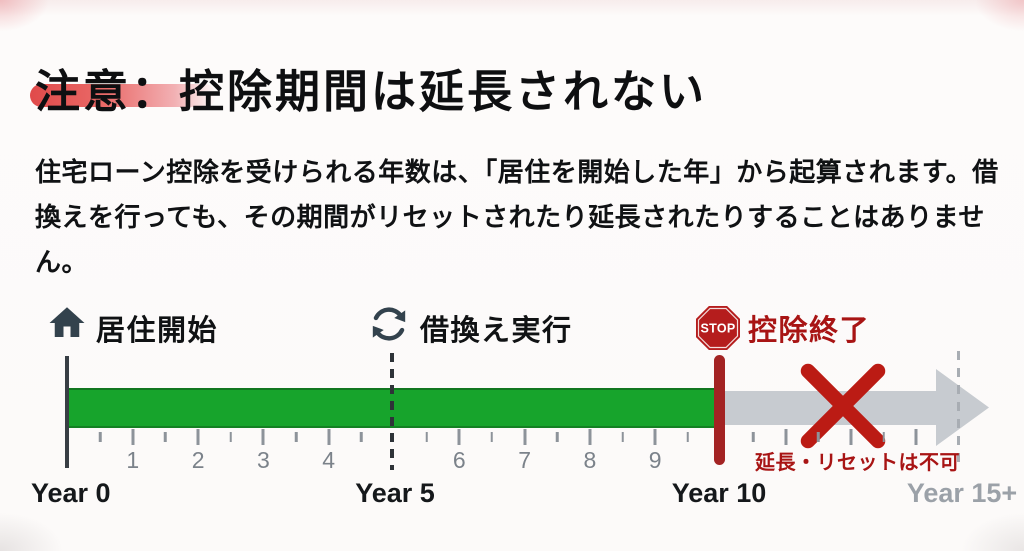  What do you see at coordinates (198, 460) in the screenshot?
I see `axis-tick-number: 2` at bounding box center [198, 460].